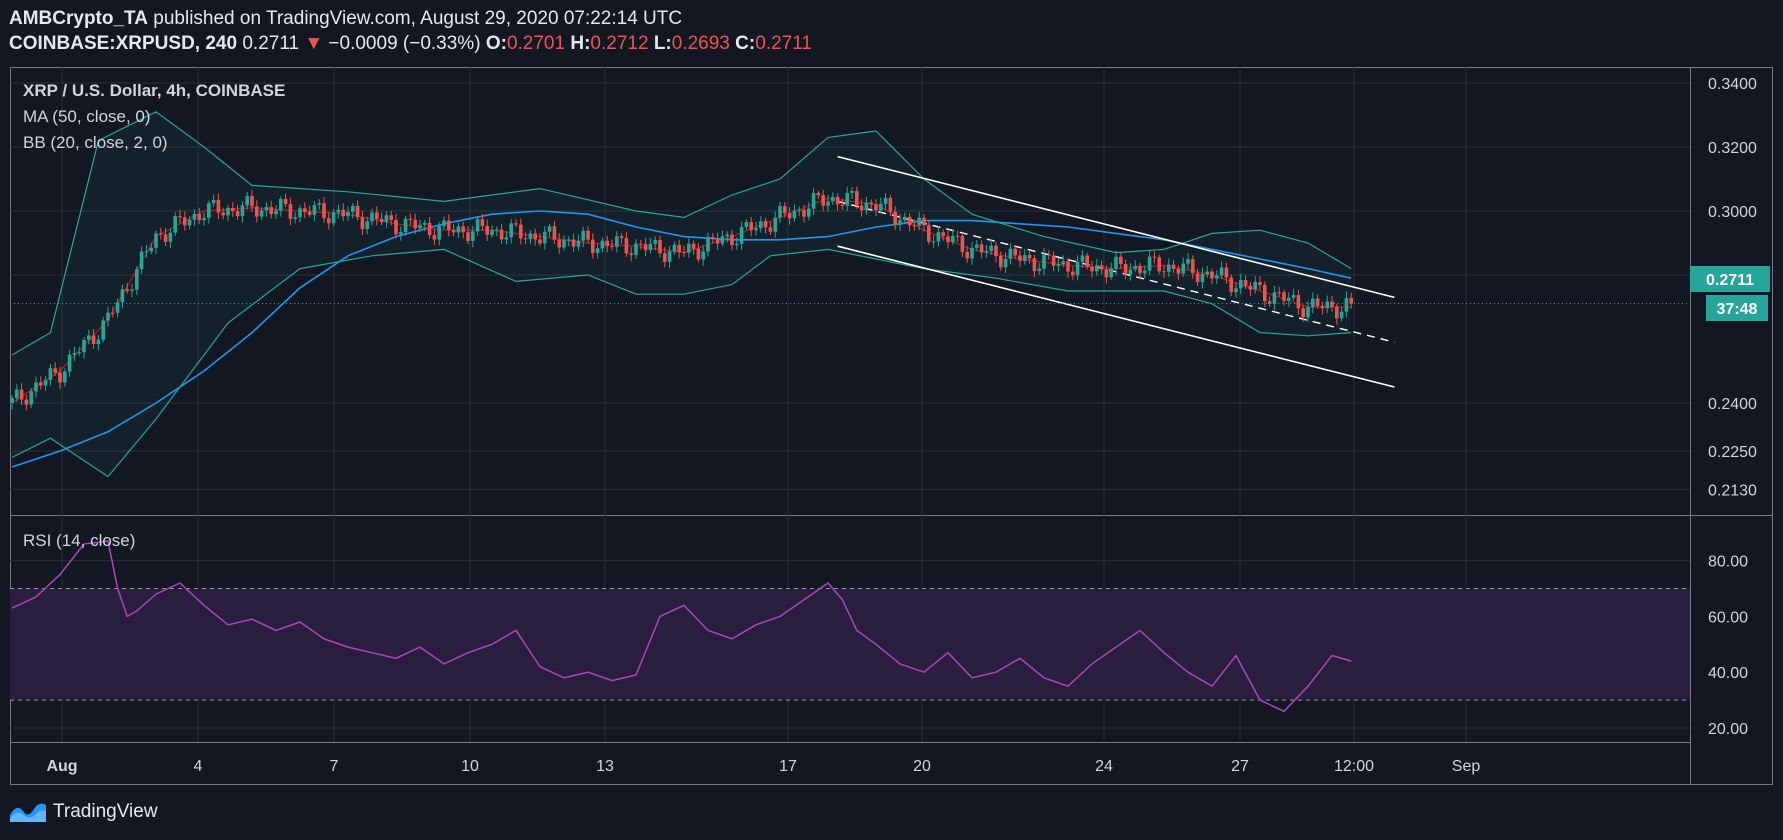  What do you see at coordinates (763, 766) in the screenshot?
I see `time-scale: Aug 4 7 10 13 17 20 24 27 12:00 Sep` at bounding box center [763, 766].